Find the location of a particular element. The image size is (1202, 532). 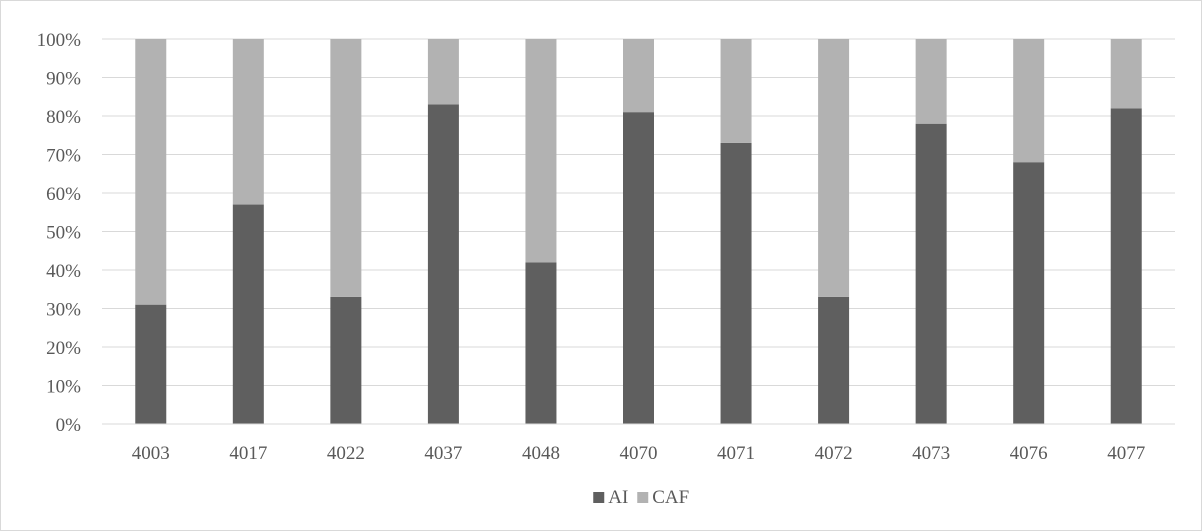

legend-label-ai: AI is located at coordinates (618, 497).